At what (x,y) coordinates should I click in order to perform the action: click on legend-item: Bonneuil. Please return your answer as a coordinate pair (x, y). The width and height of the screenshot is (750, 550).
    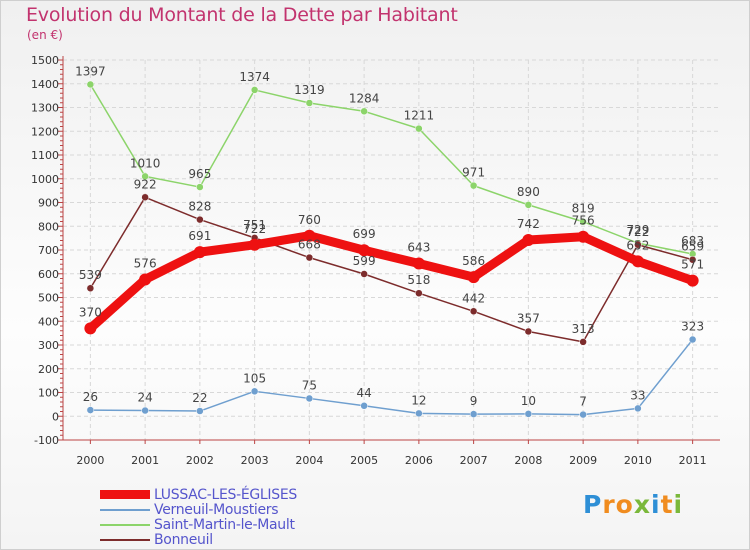
    Looking at the image, I should click on (198, 539).